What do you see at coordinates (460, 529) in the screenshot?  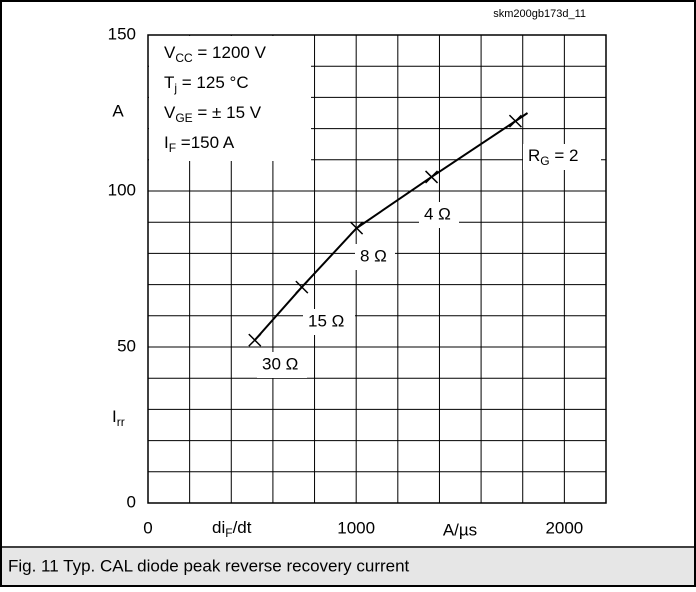 I see `x-axis-unit: A/µs` at bounding box center [460, 529].